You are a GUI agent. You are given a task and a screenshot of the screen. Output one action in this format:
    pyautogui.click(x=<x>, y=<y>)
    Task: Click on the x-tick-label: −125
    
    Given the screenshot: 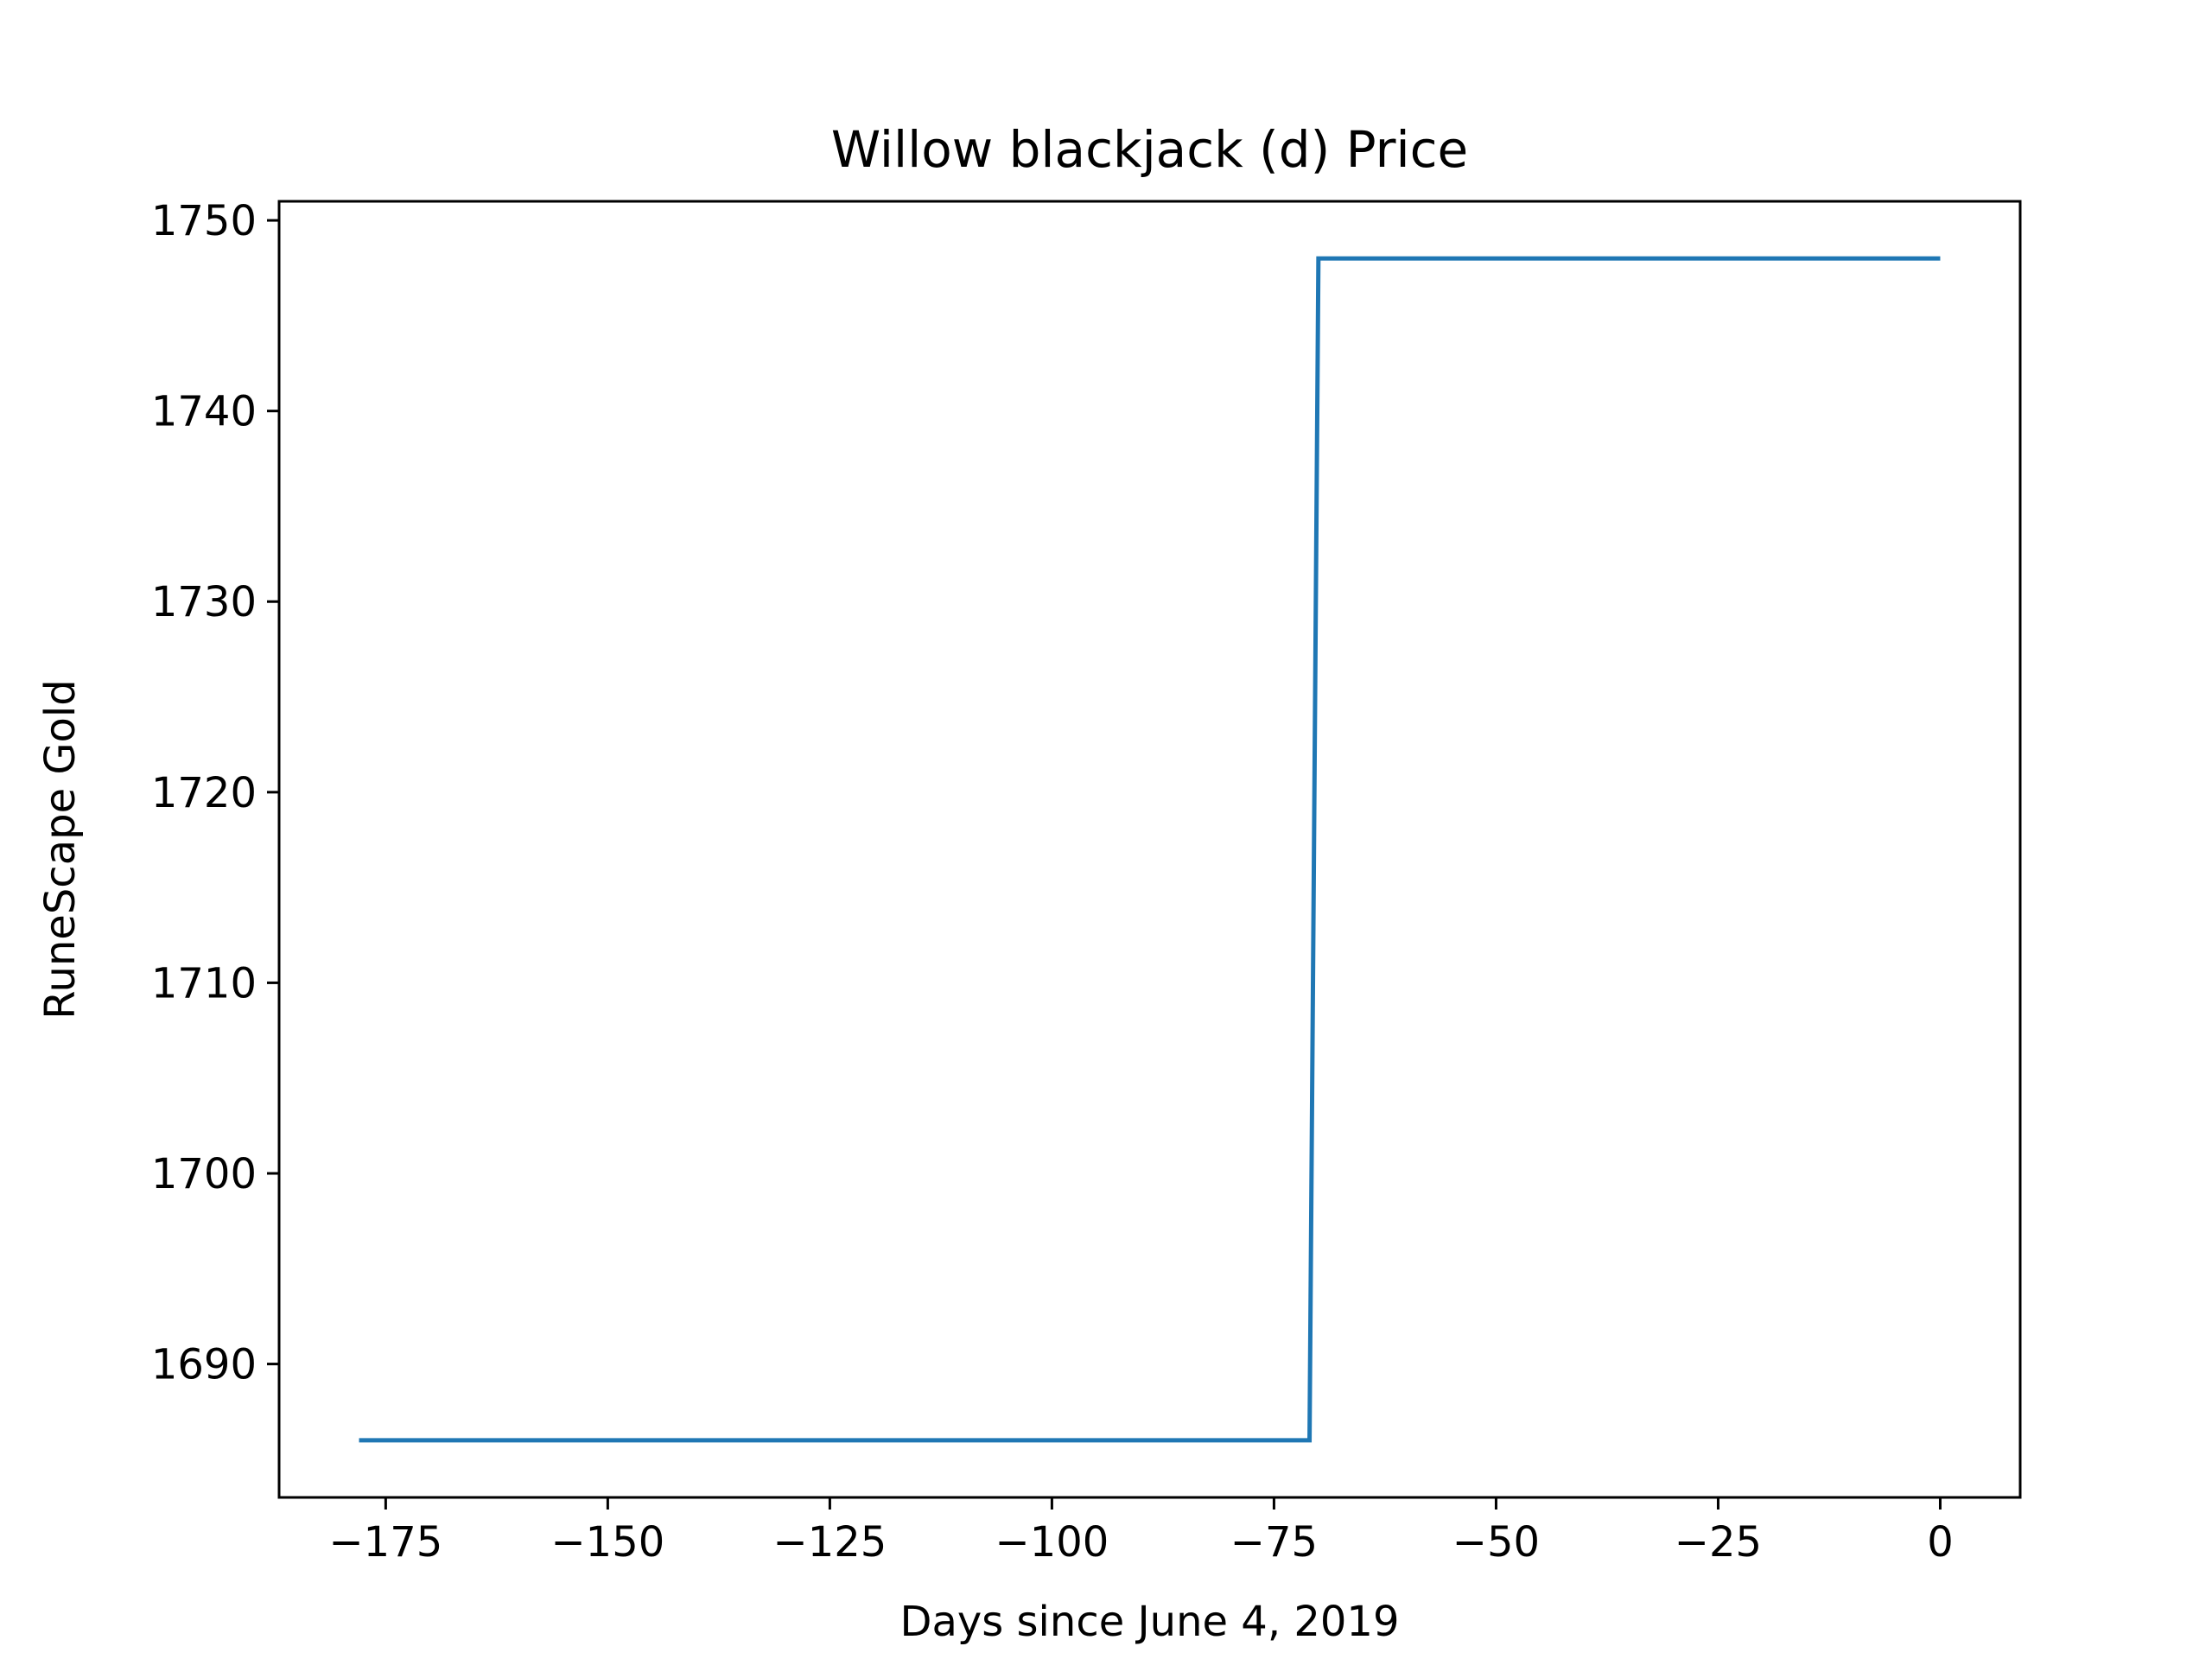 What is the action you would take?
    pyautogui.click(x=829, y=1542)
    